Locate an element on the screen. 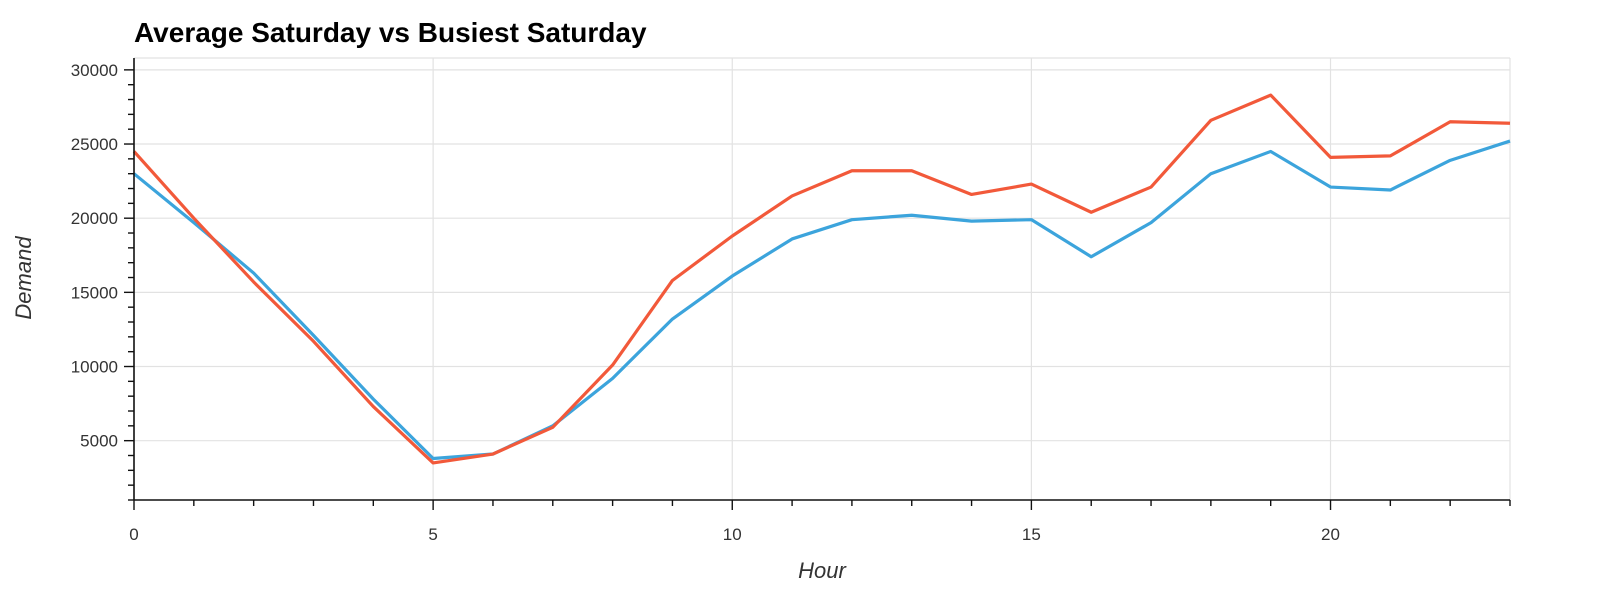 The height and width of the screenshot is (600, 1600). x-tick-label: 15 is located at coordinates (1031, 534).